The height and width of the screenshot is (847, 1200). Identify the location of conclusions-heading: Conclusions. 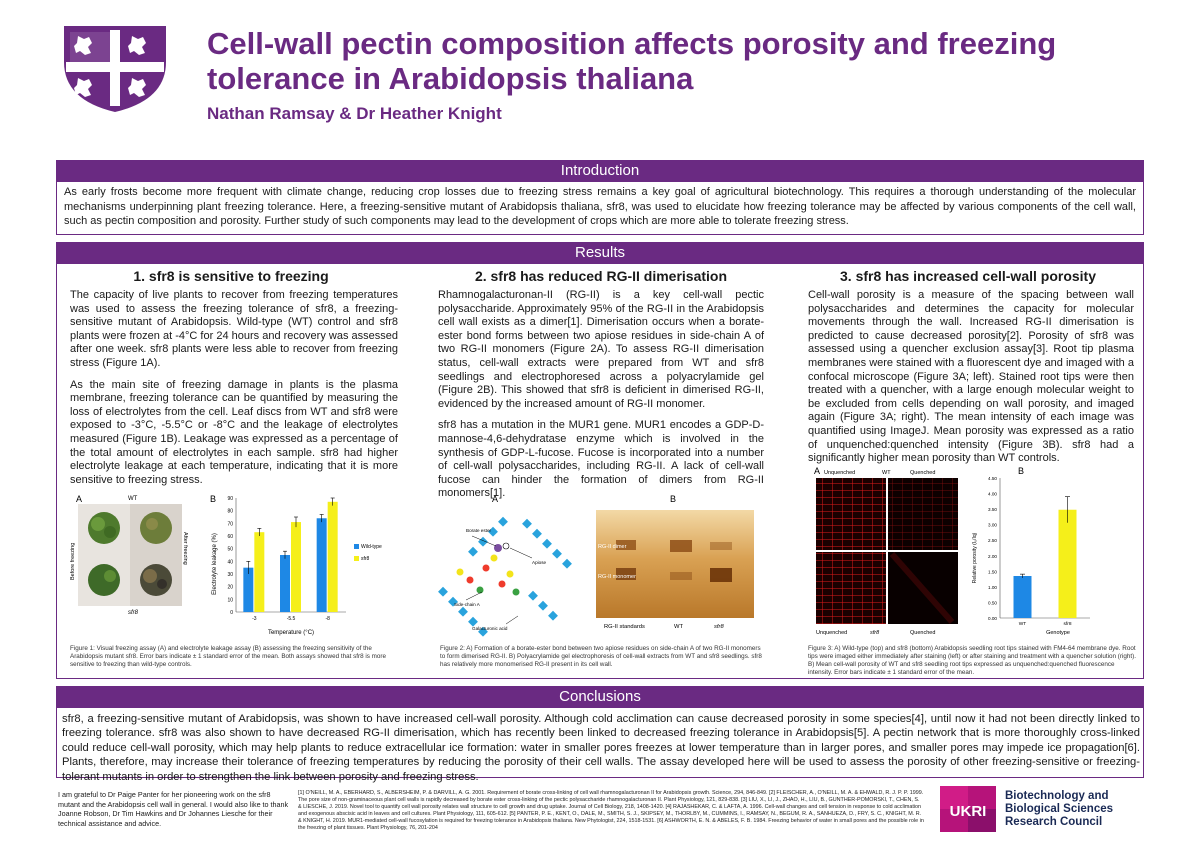
(600, 697).